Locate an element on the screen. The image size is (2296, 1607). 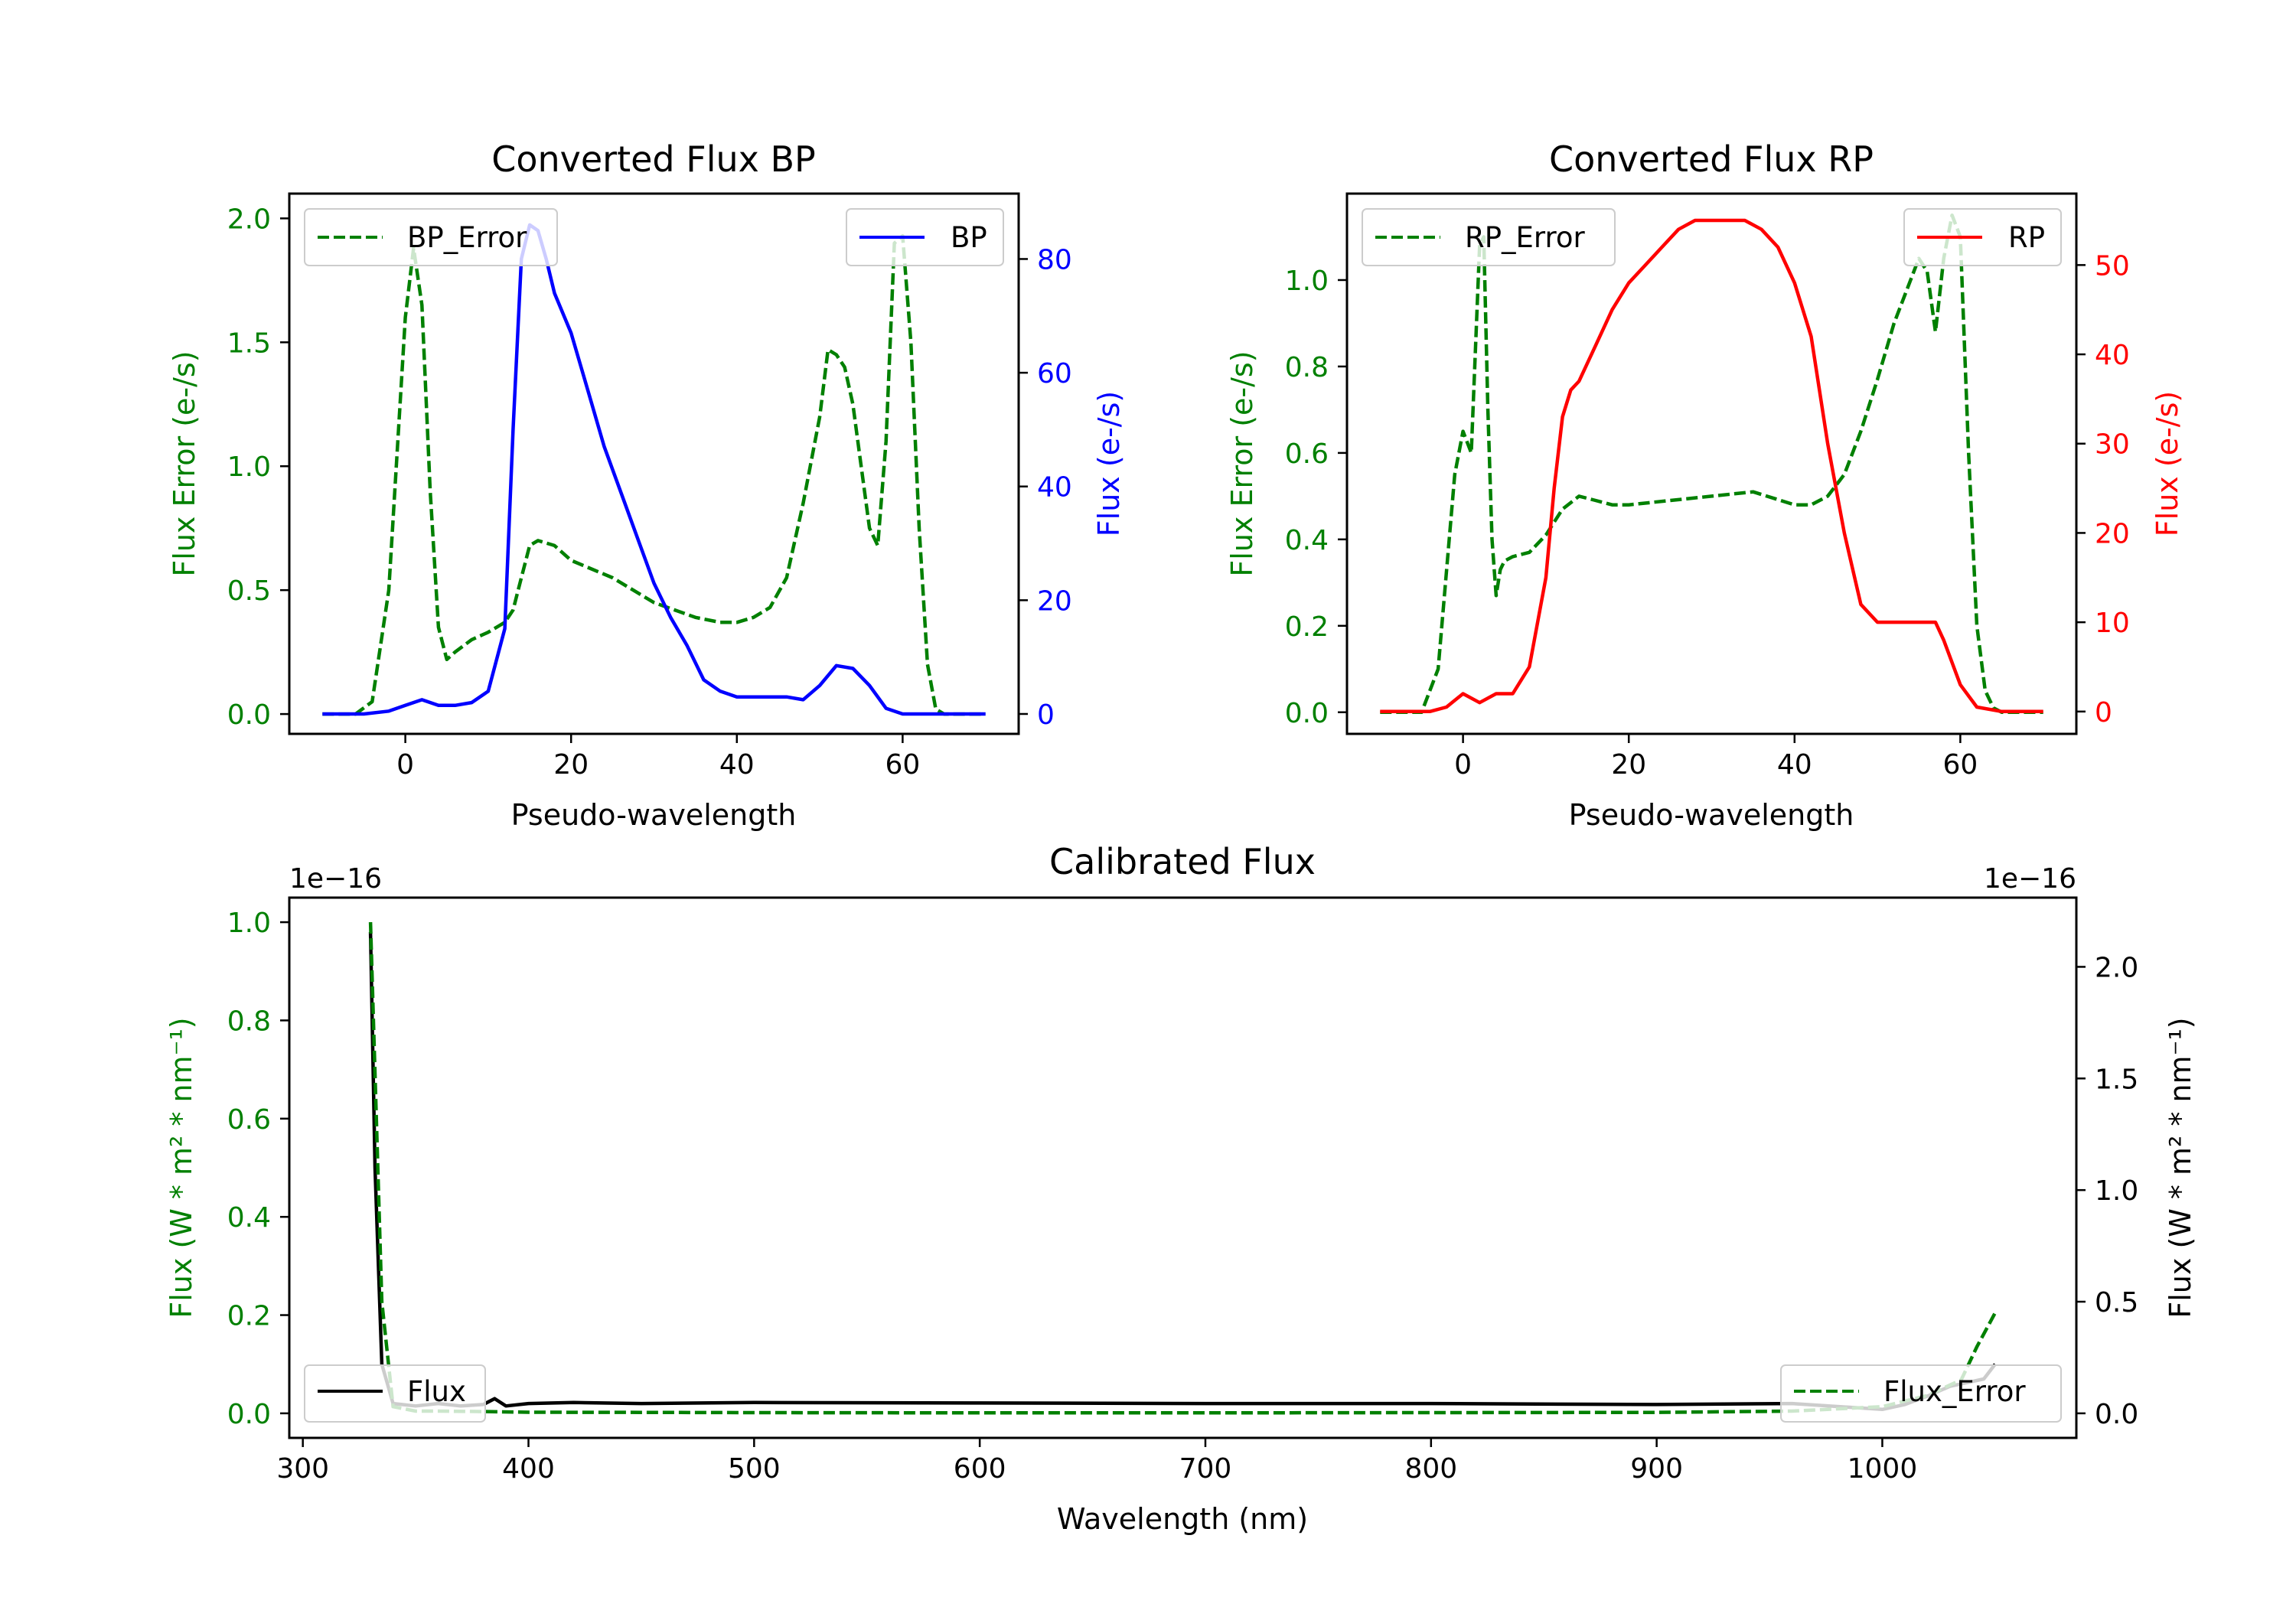
legend-right: RP is located at coordinates (1982, 237).